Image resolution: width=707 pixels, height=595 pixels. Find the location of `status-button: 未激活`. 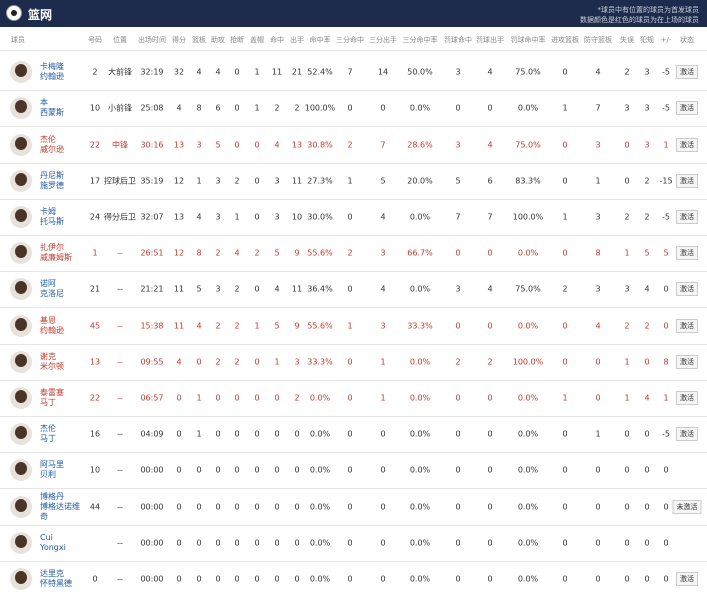

status-button: 未激活 is located at coordinates (687, 506).